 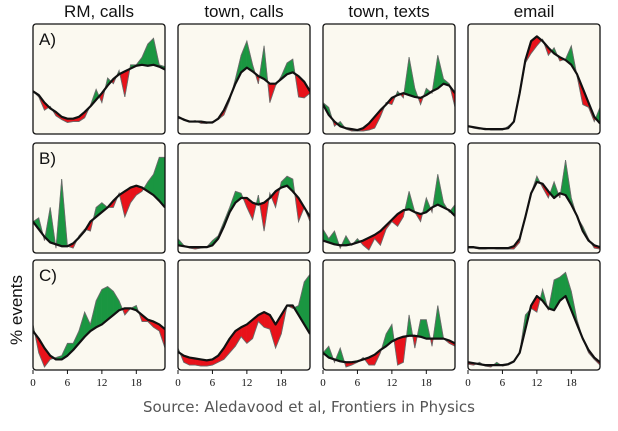 What do you see at coordinates (400, 351) in the screenshot?
I see `deviation-below-area` at bounding box center [400, 351].